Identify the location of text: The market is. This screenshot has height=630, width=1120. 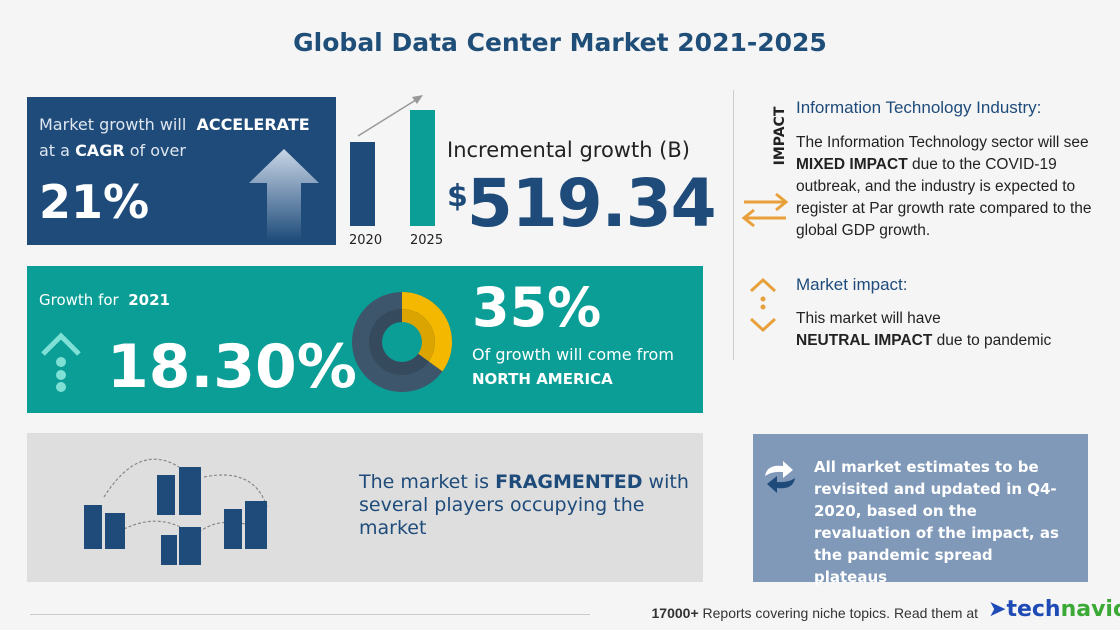
(424, 482).